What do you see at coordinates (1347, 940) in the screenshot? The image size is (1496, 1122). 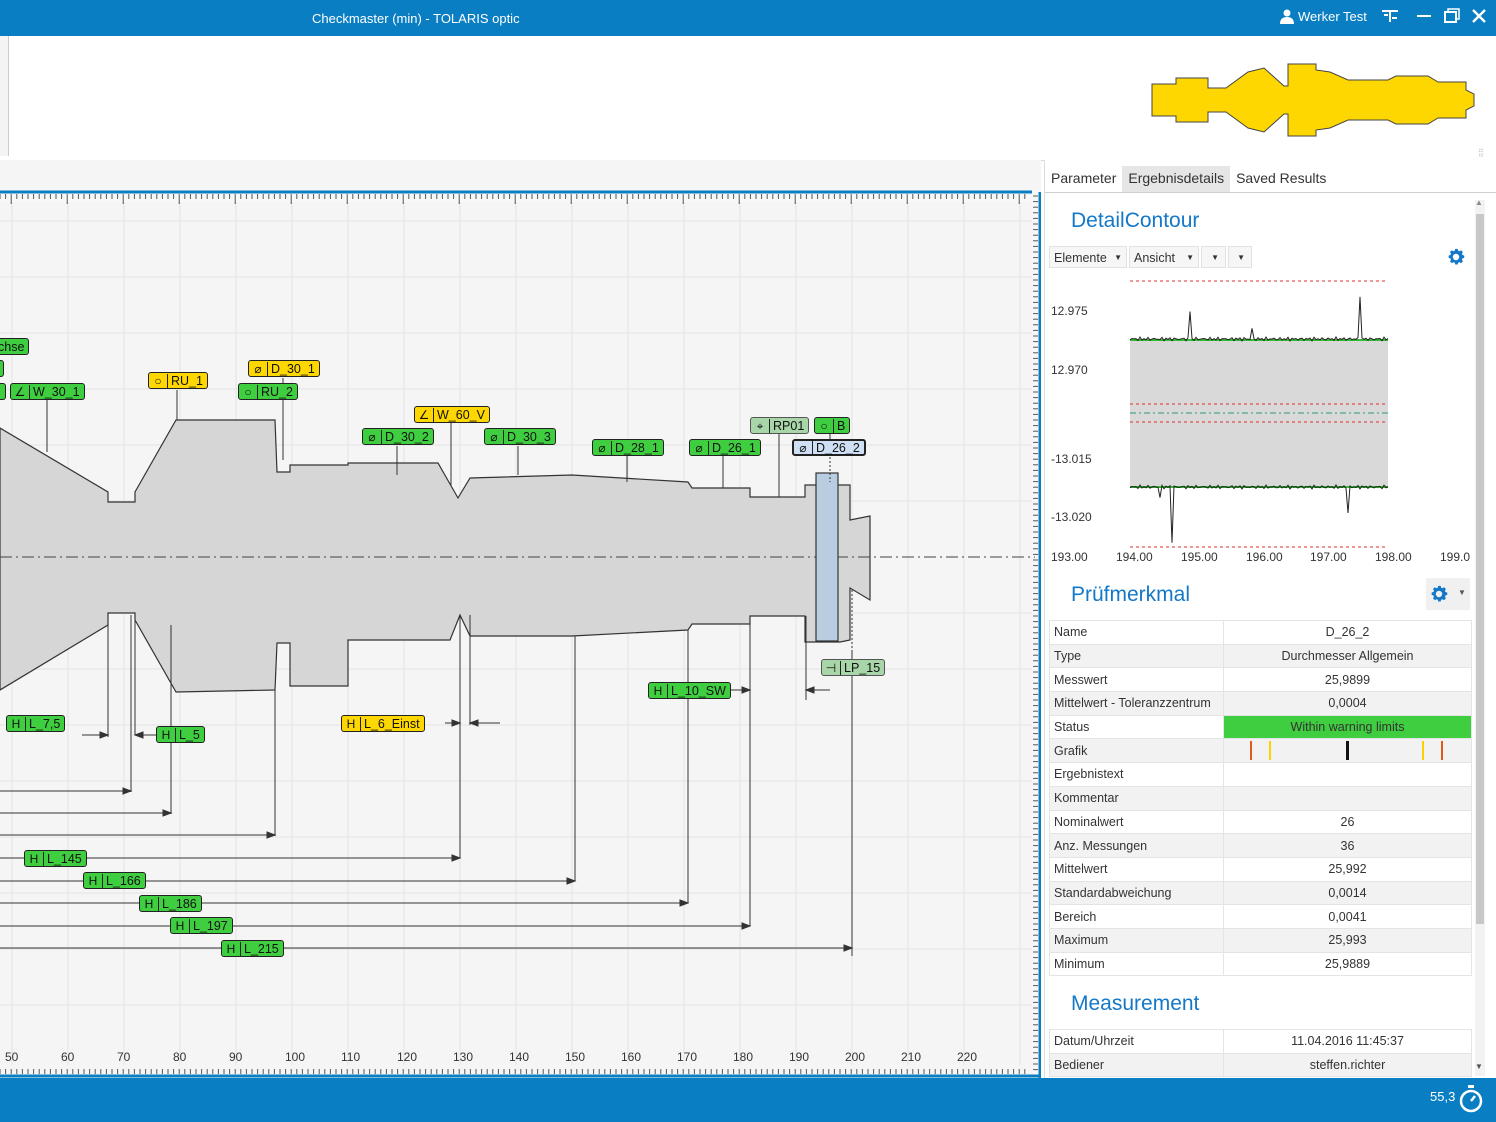 I see `row-value: 25,993` at bounding box center [1347, 940].